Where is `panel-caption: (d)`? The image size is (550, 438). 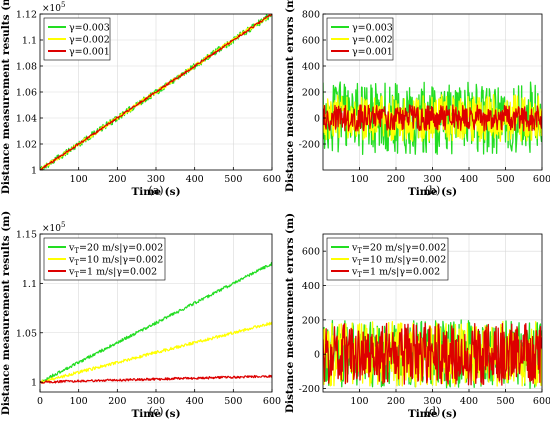
panel-caption: (d) is located at coordinates (433, 411).